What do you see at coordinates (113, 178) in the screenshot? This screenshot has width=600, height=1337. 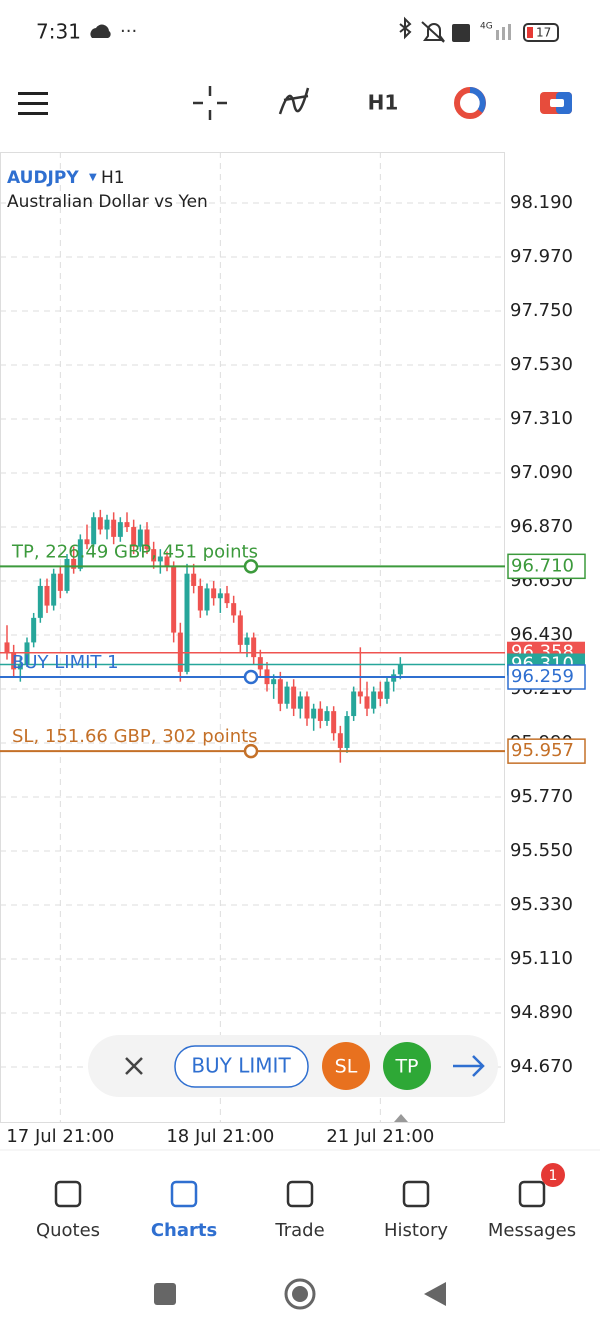 I see `chart-timeframe: H1` at bounding box center [113, 178].